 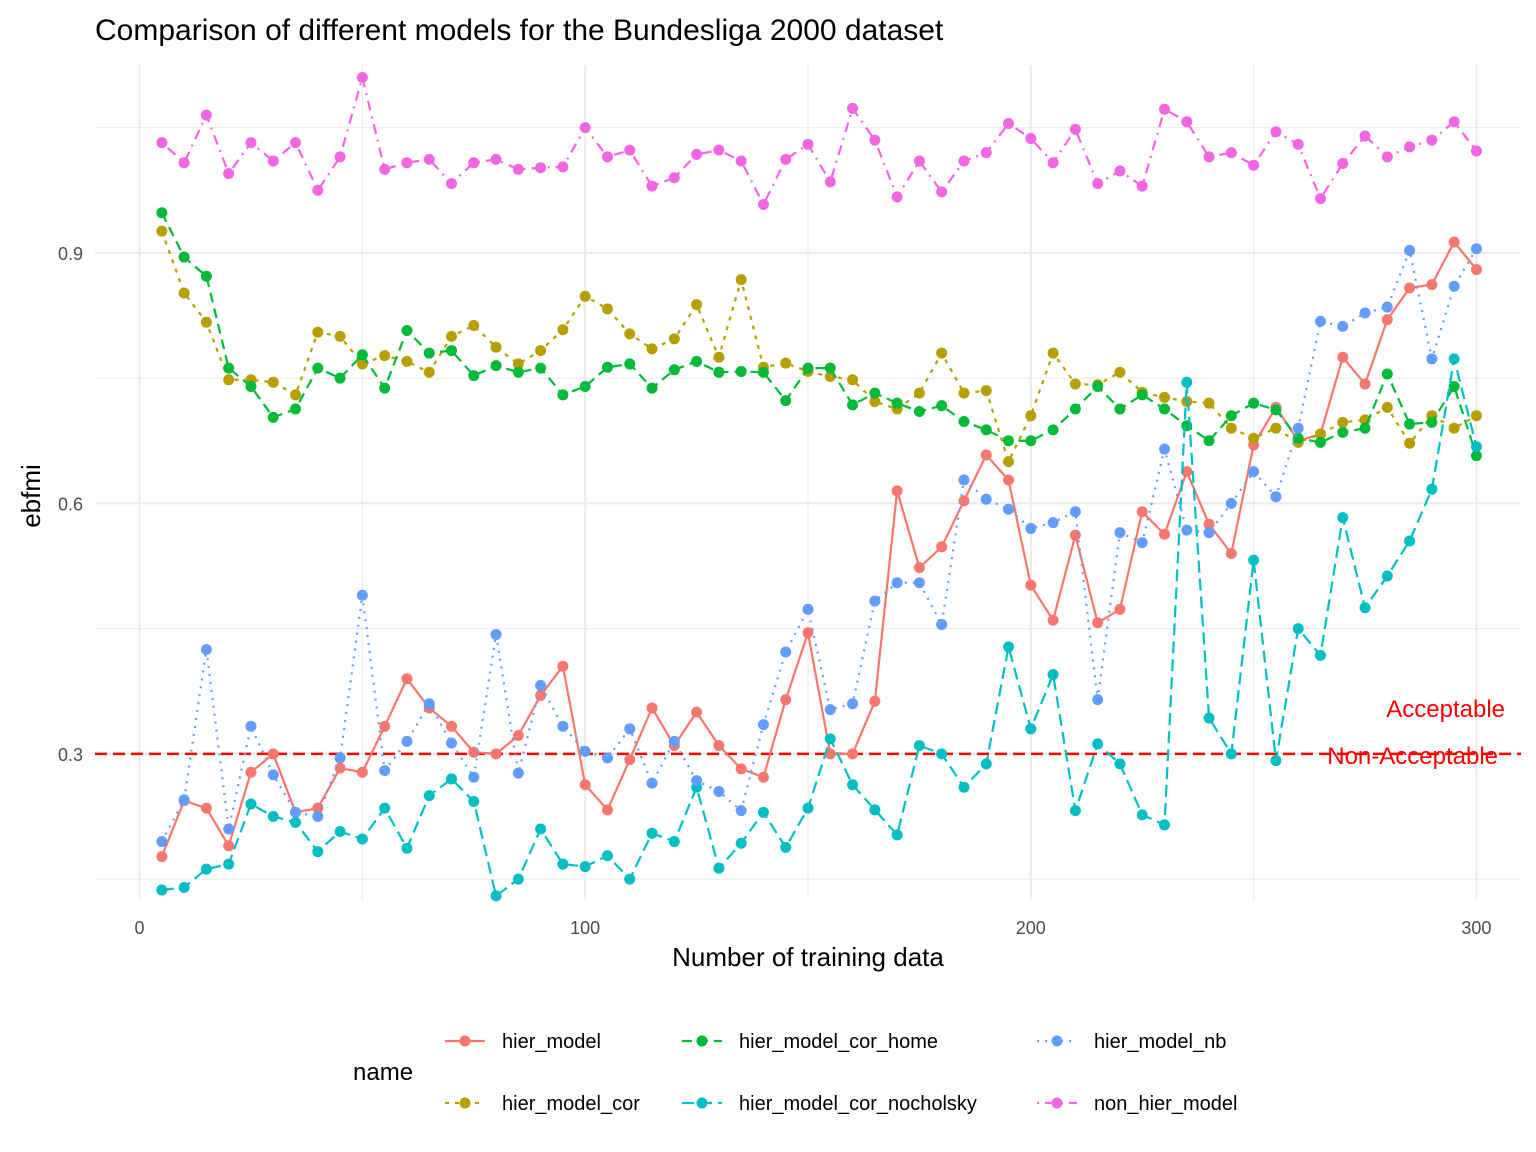 What do you see at coordinates (571, 1104) in the screenshot?
I see `legend-label: hier_model_cor` at bounding box center [571, 1104].